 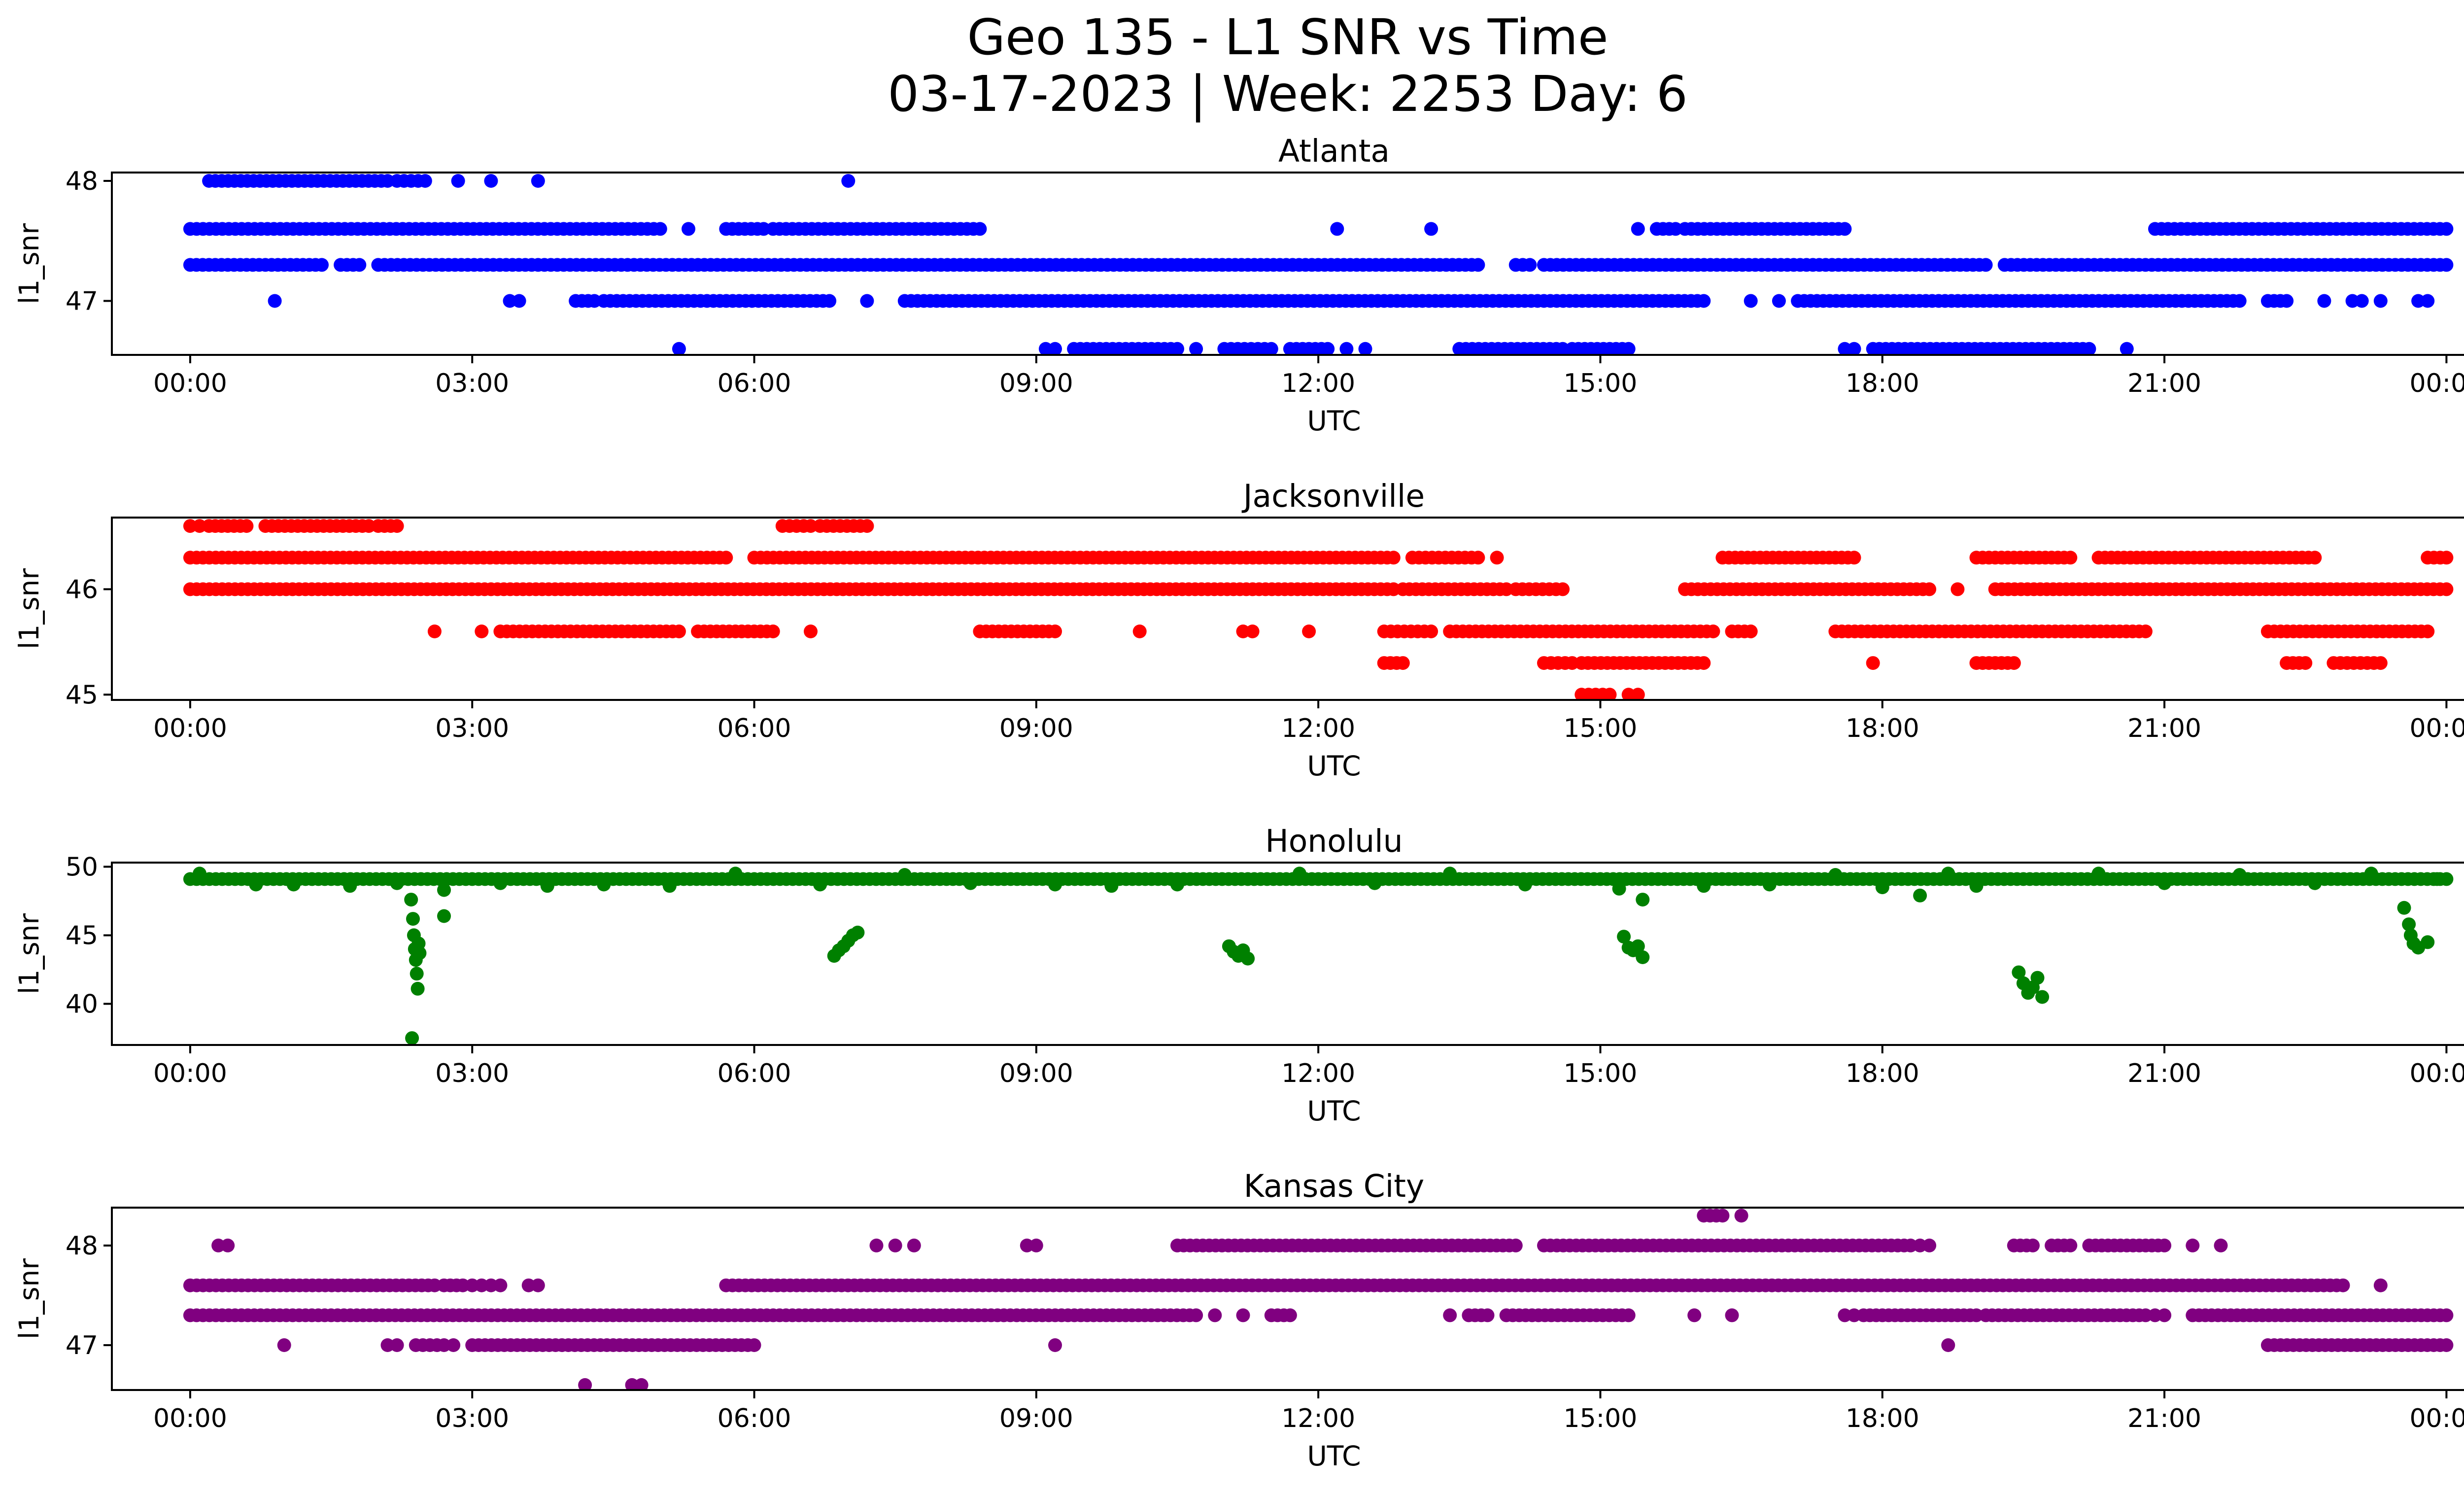 What do you see at coordinates (29, 263) in the screenshot?
I see `y-axis-label: l1_snr` at bounding box center [29, 263].